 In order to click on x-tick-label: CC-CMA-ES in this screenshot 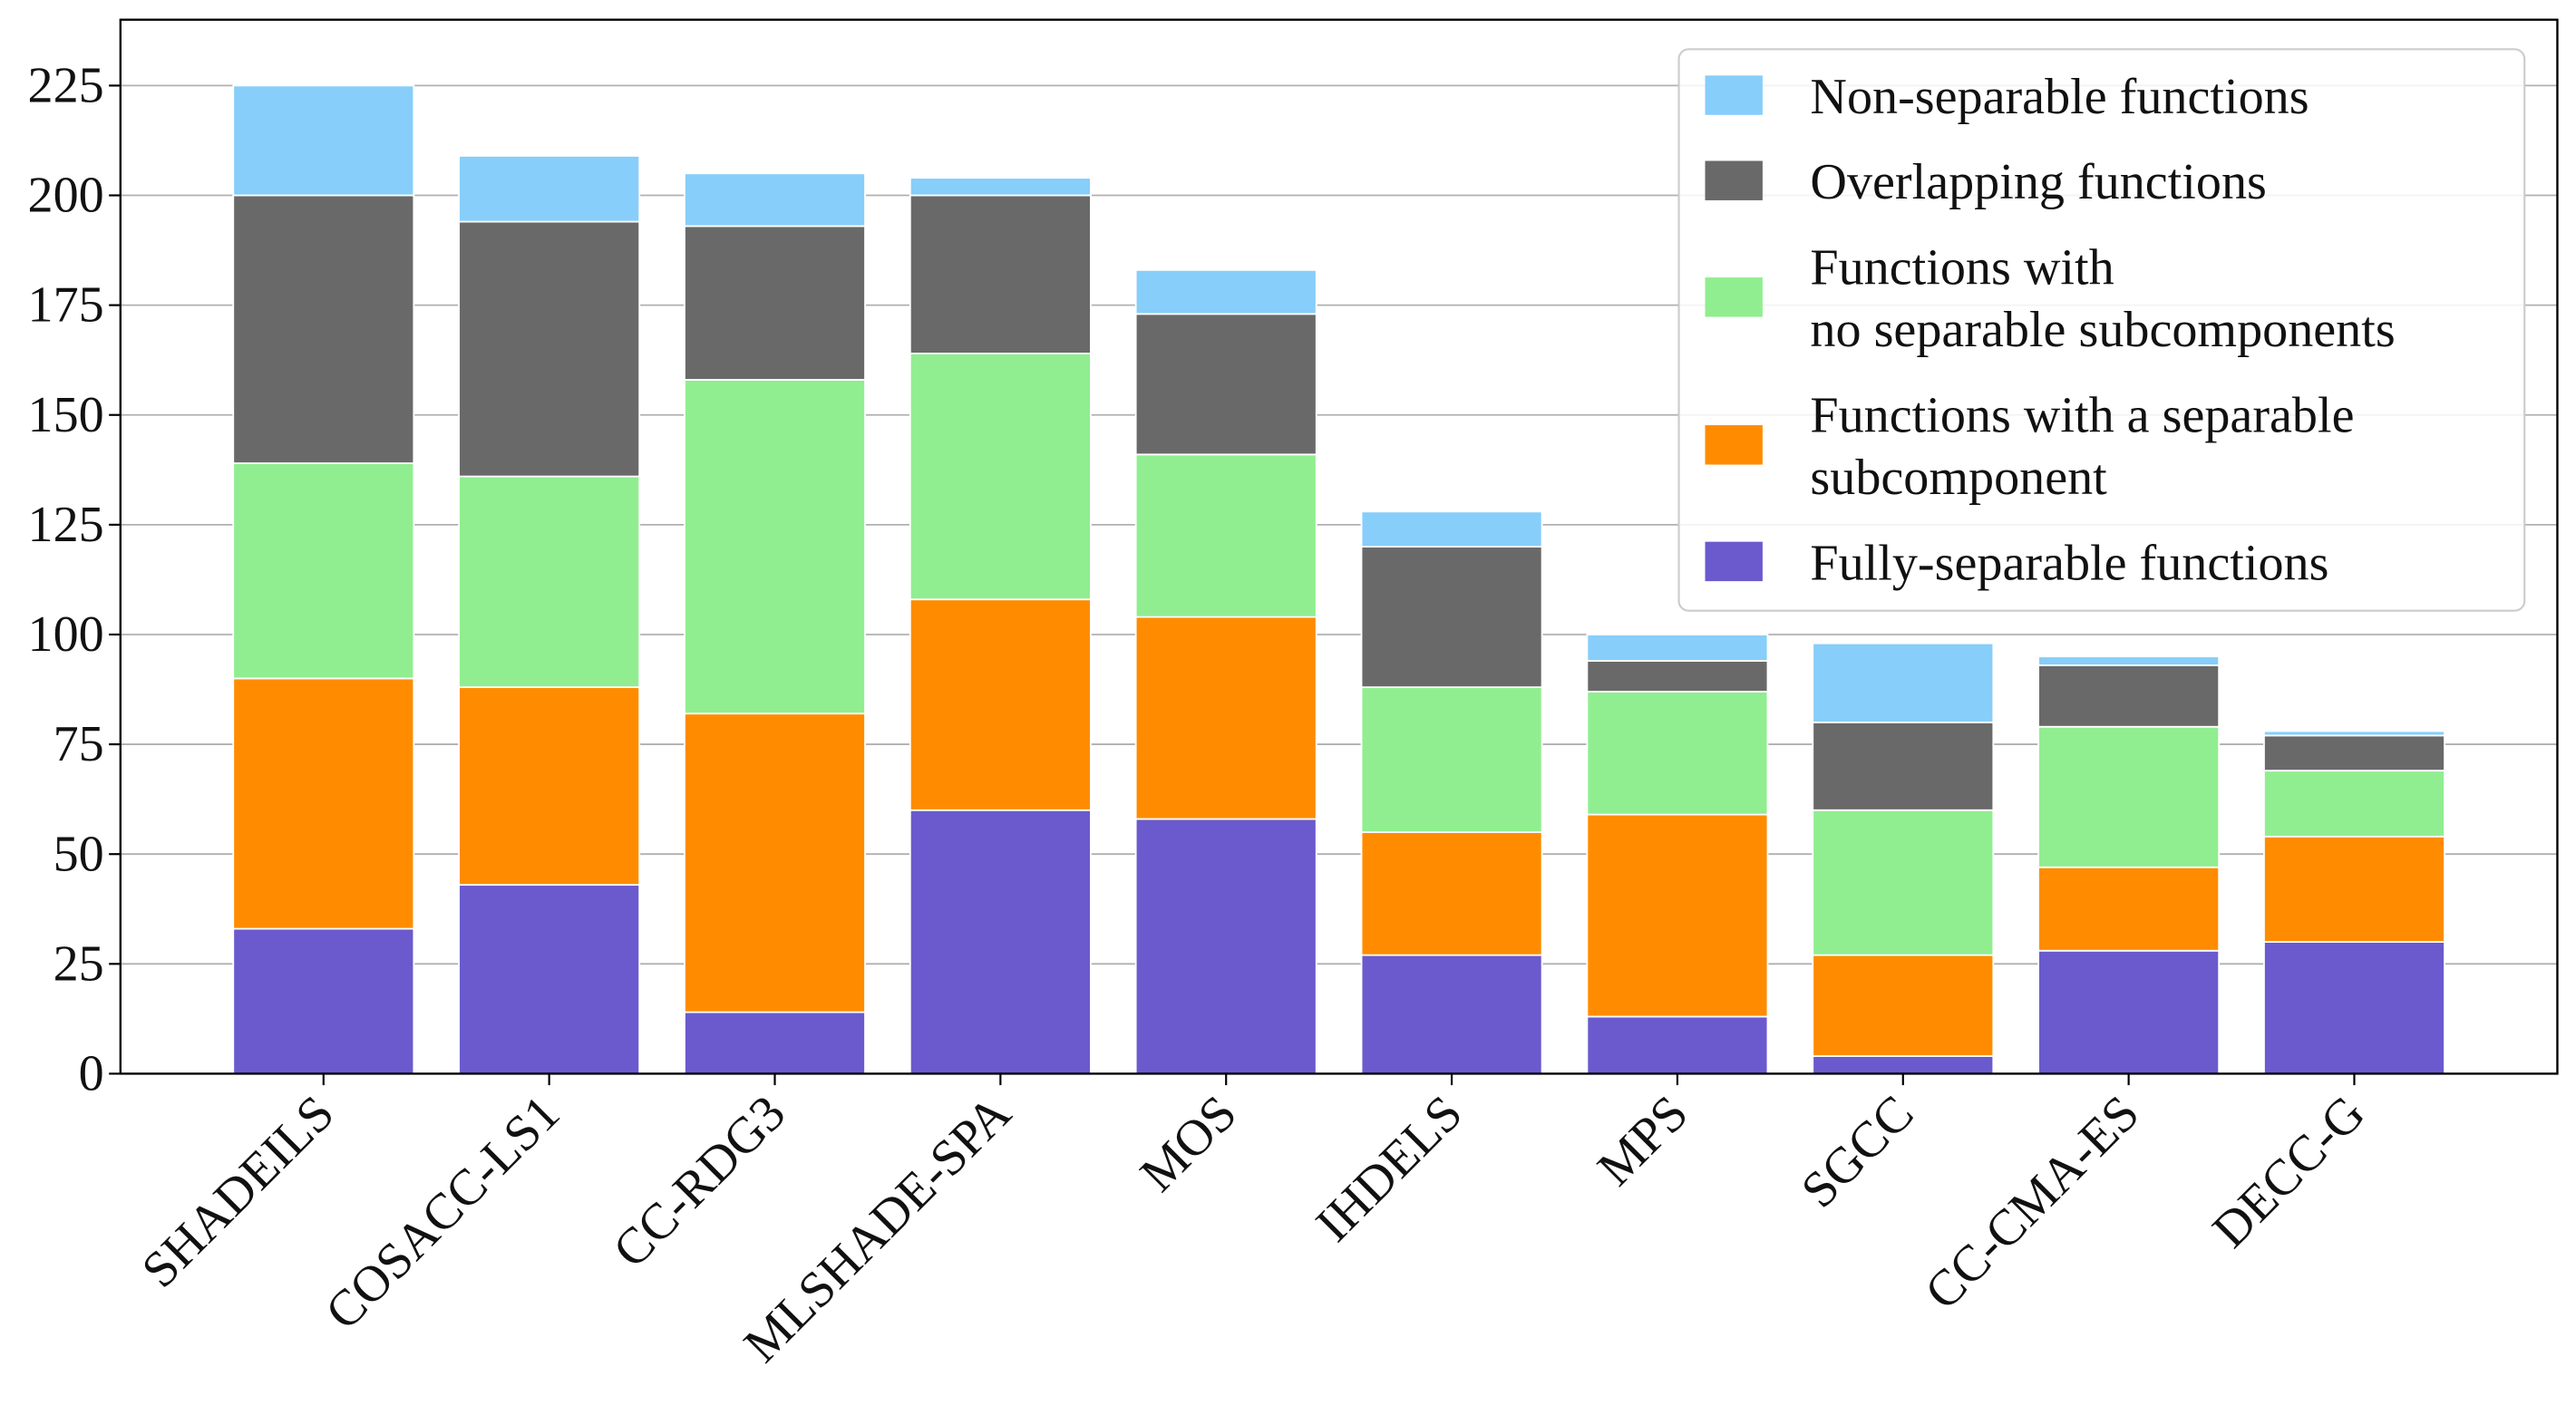, I will do `click(2032, 1203)`.